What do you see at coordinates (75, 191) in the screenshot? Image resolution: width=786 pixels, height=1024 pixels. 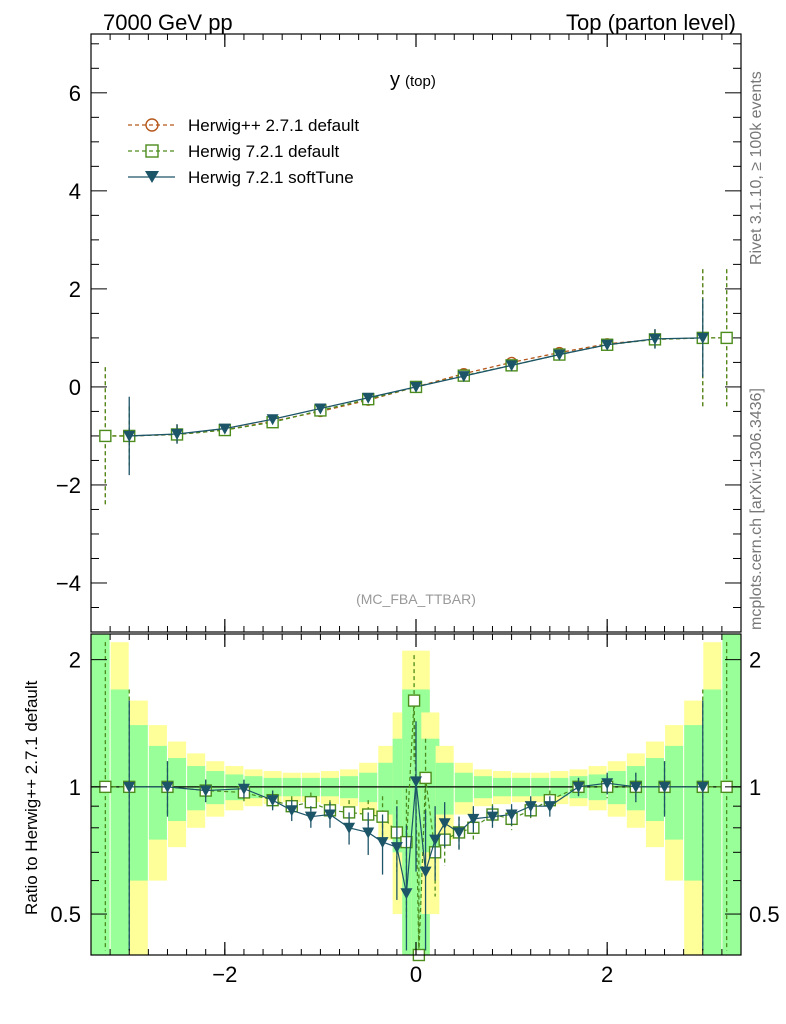 I see `main-y-tick-label: 4` at bounding box center [75, 191].